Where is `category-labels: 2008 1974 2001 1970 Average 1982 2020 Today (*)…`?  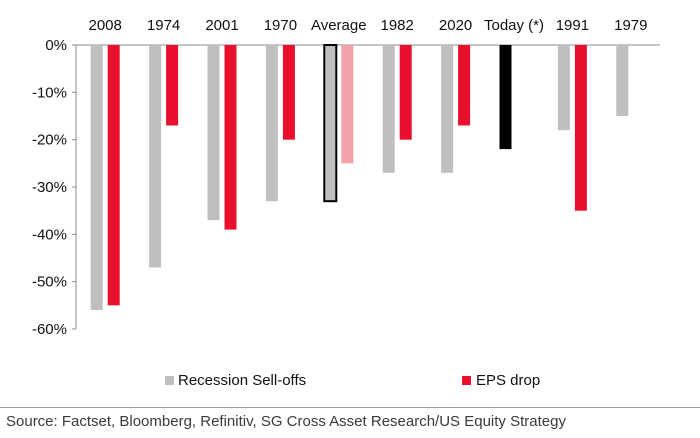
category-labels: 2008 1974 2001 1970 Average 1982 2020 Today (*)… is located at coordinates (368, 25).